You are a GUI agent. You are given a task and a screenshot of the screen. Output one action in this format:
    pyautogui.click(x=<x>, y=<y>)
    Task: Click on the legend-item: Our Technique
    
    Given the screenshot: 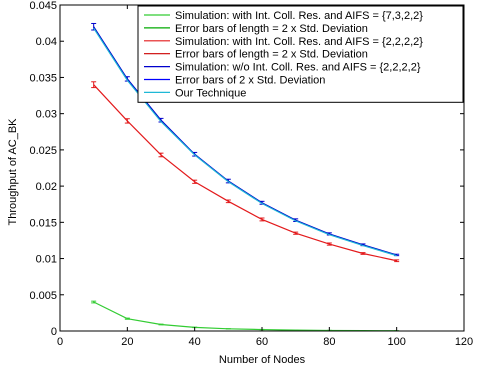 What is the action you would take?
    pyautogui.click(x=195, y=93)
    